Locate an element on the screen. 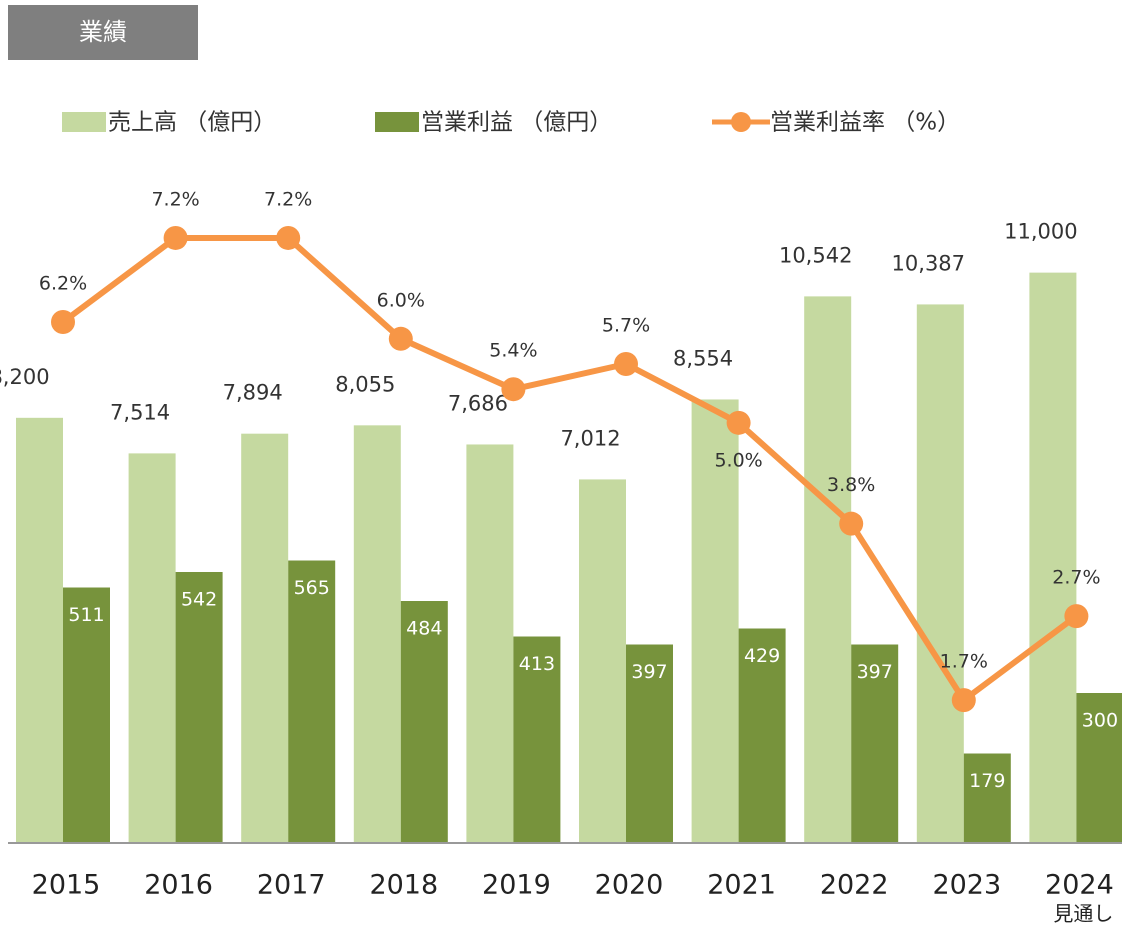 The image size is (1122, 928). data-label: 413 is located at coordinates (537, 664).